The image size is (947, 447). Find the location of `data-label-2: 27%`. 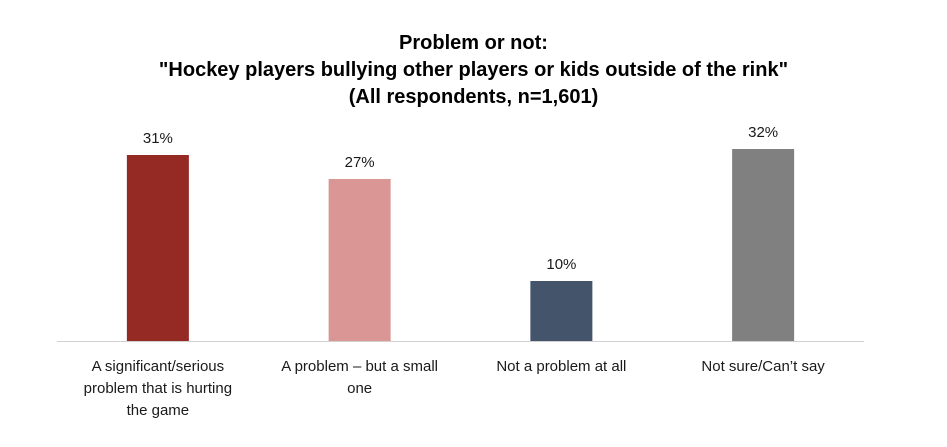

data-label-2: 27% is located at coordinates (360, 162).